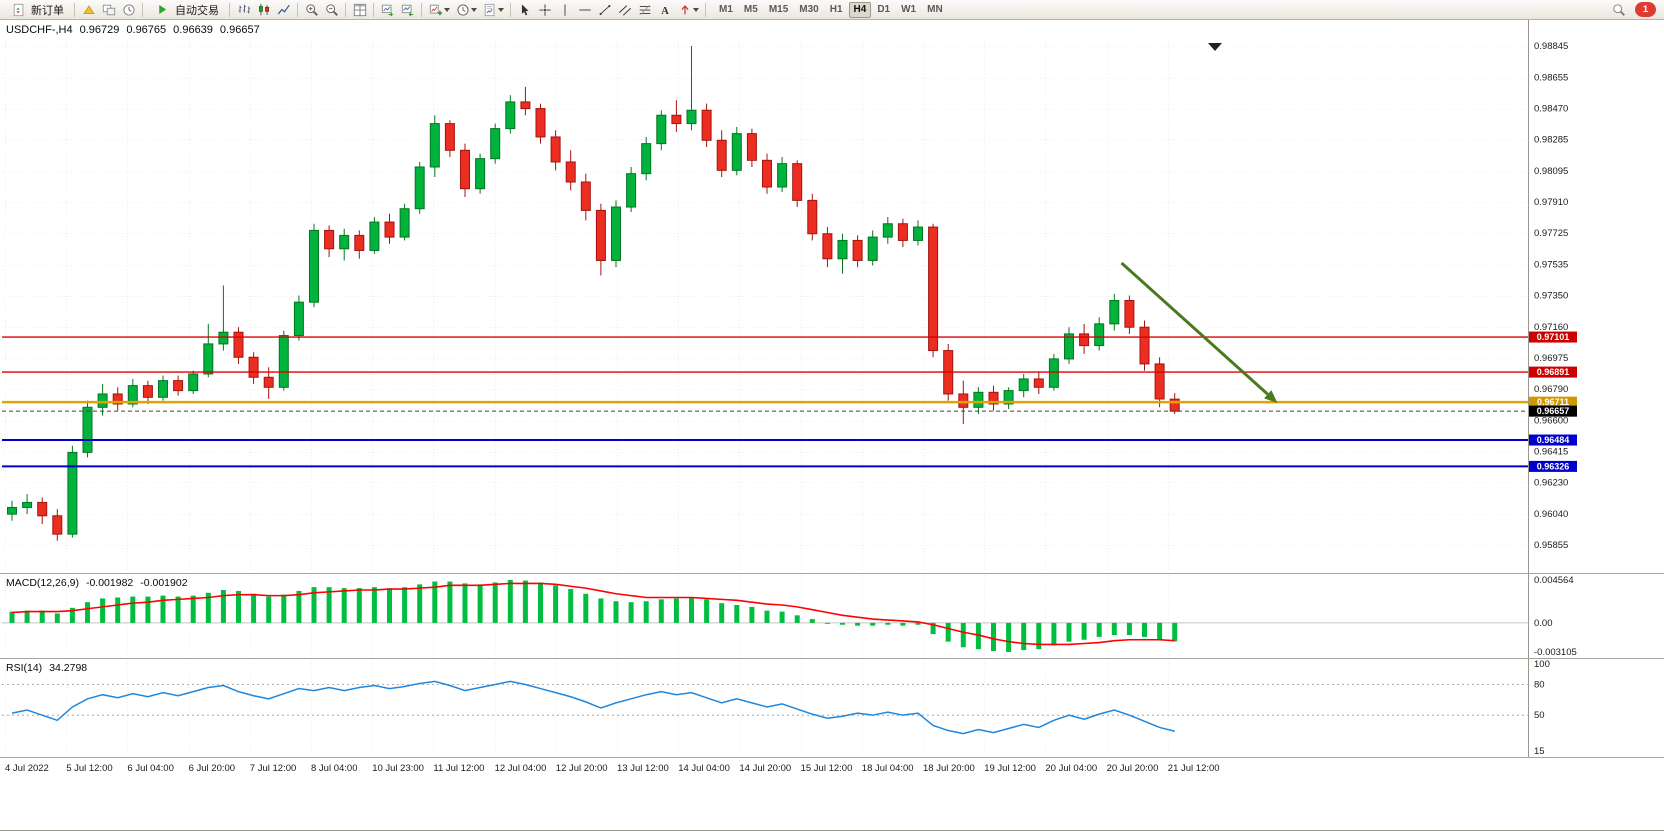 The width and height of the screenshot is (1664, 831). What do you see at coordinates (1215, 47) in the screenshot?
I see `chart-shift-marker` at bounding box center [1215, 47].